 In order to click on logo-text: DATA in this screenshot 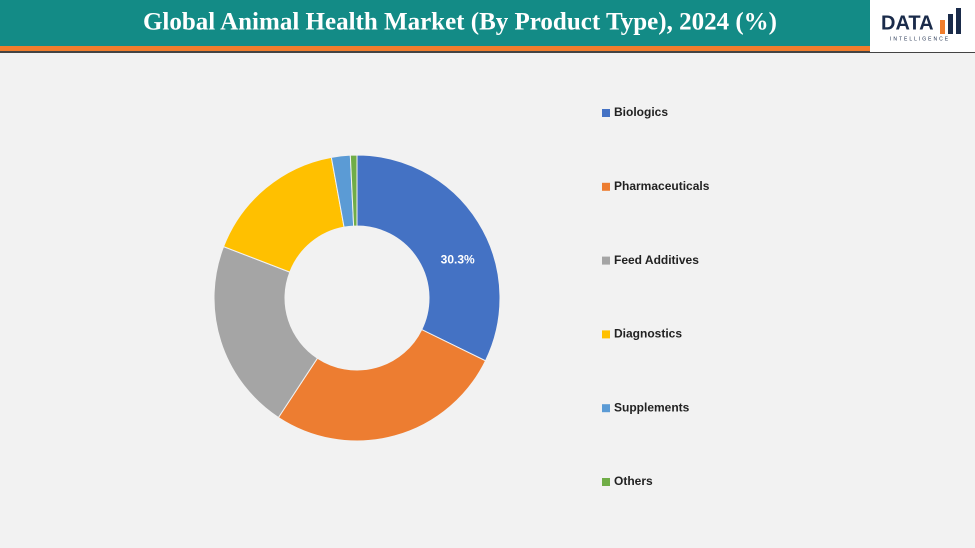, I will do `click(907, 23)`.